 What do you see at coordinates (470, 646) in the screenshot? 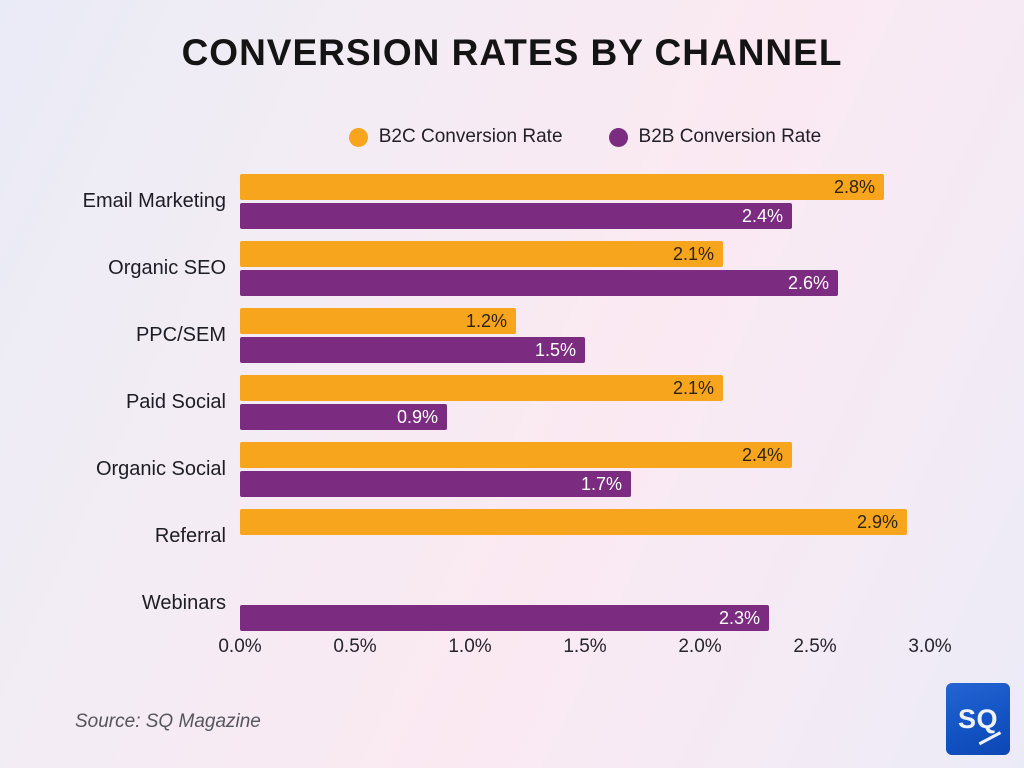
I see `x-axis-tick-label: 1.0%` at bounding box center [470, 646].